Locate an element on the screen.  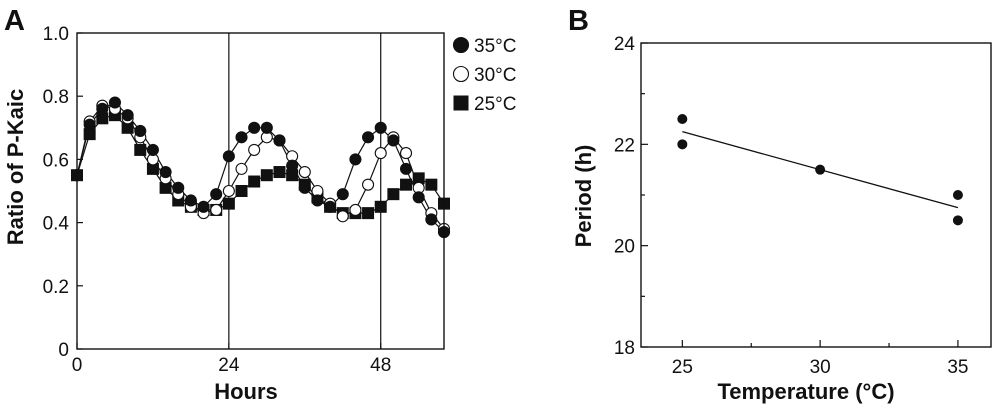
b-y-axis-title: Period (h) is located at coordinates (583, 196).